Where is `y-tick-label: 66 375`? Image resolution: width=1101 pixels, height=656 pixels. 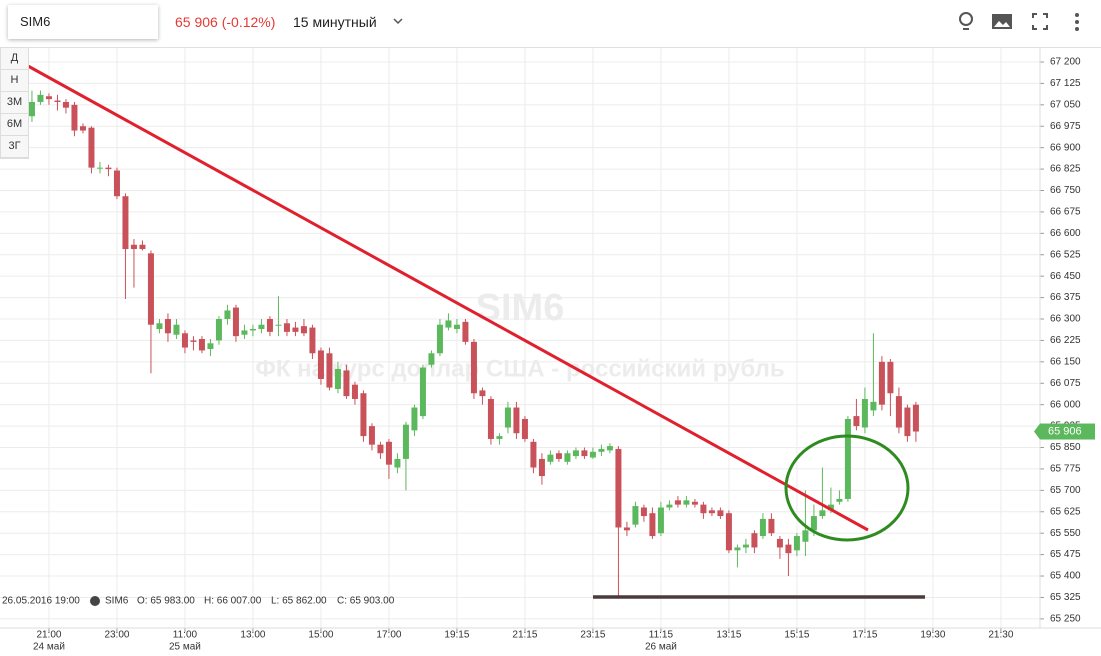
y-tick-label: 66 375 is located at coordinates (1065, 297).